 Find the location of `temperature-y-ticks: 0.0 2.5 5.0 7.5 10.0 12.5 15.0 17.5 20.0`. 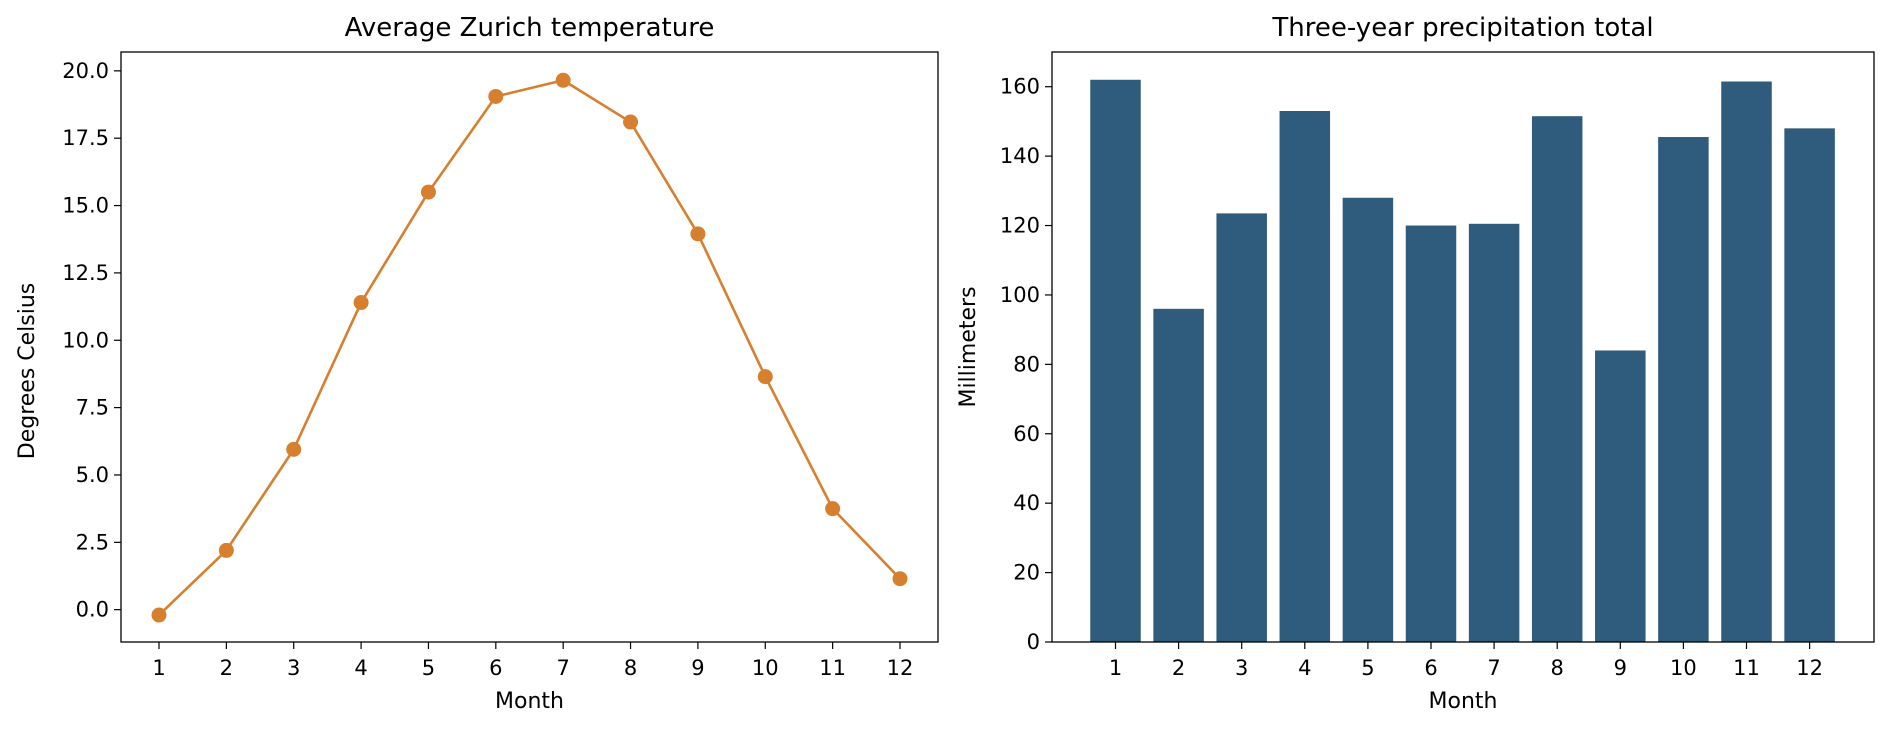

temperature-y-ticks: 0.0 2.5 5.0 7.5 10.0 12.5 15.0 17.5 20.0 is located at coordinates (91, 340).